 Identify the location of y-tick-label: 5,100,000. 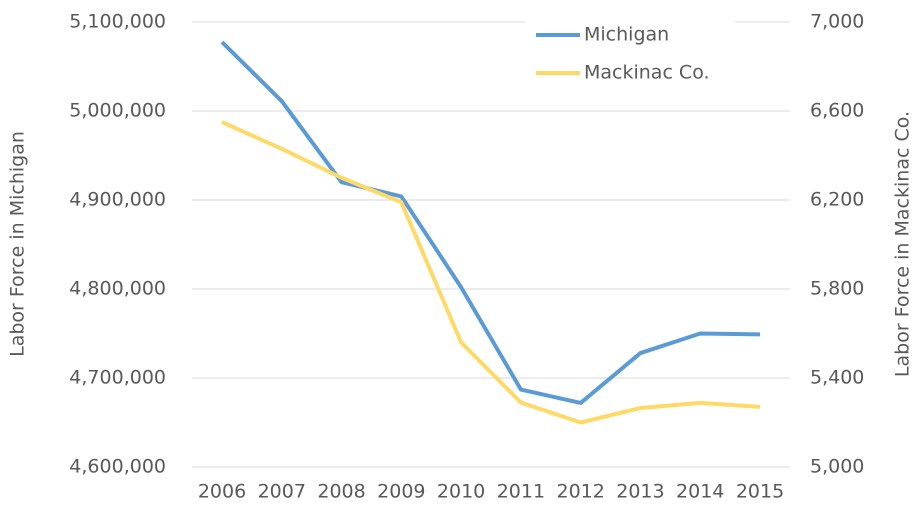
(117, 22).